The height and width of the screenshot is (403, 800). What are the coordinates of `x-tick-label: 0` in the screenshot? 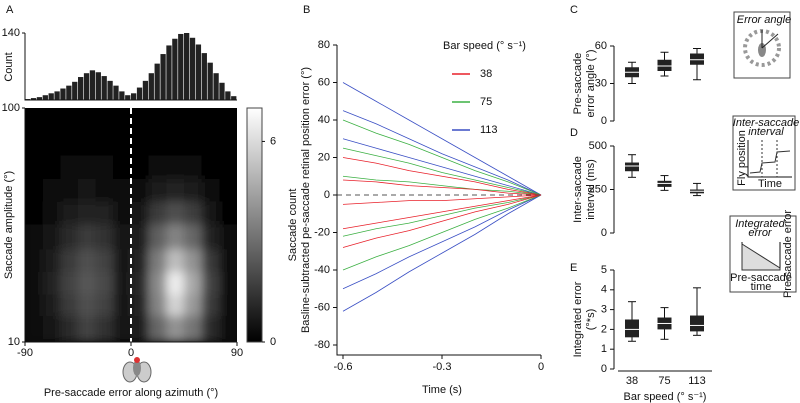 It's located at (131, 353).